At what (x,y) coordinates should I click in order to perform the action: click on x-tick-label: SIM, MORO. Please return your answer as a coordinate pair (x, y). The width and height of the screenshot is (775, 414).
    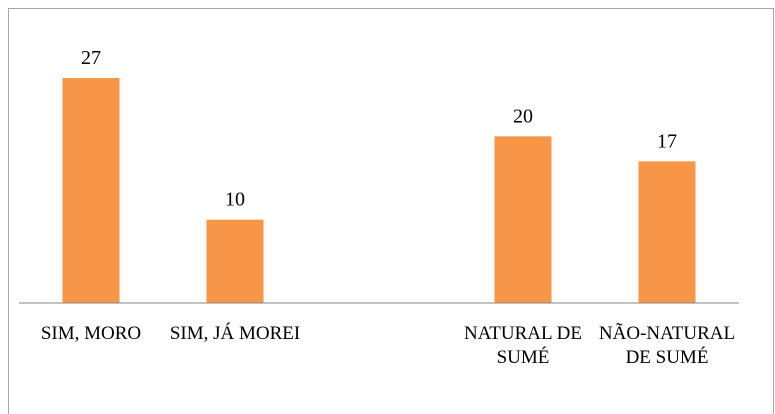
    Looking at the image, I should click on (91, 333).